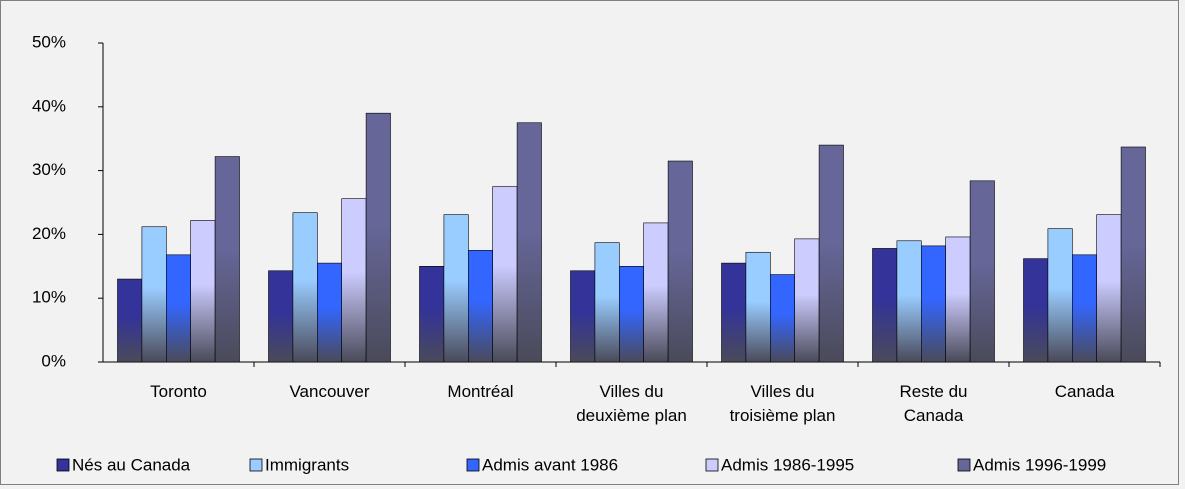 Image resolution: width=1185 pixels, height=489 pixels. What do you see at coordinates (307, 464) in the screenshot?
I see `legend-label: Immigrants` at bounding box center [307, 464].